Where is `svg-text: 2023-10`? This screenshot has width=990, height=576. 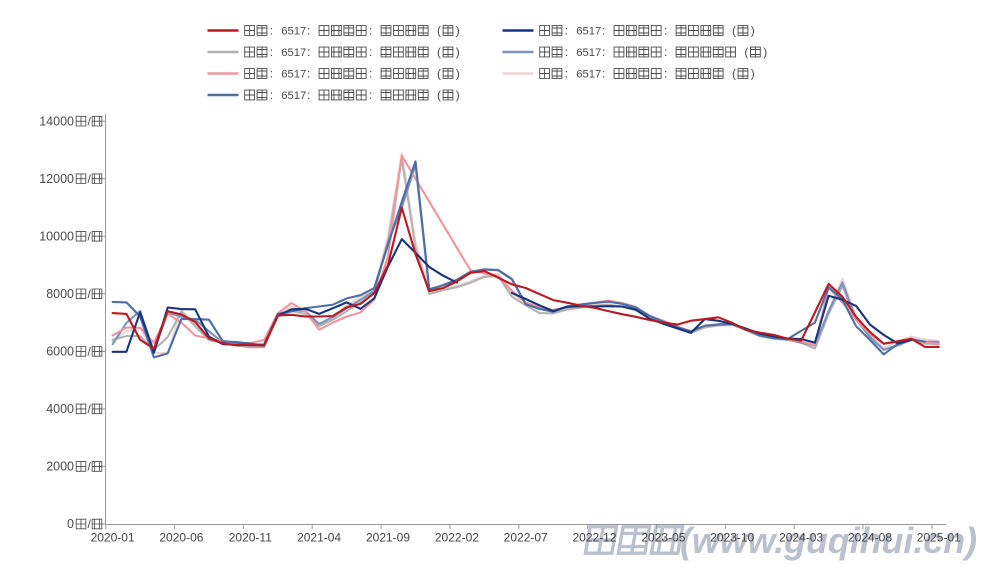
svg-text: 2023-10 is located at coordinates (732, 538).